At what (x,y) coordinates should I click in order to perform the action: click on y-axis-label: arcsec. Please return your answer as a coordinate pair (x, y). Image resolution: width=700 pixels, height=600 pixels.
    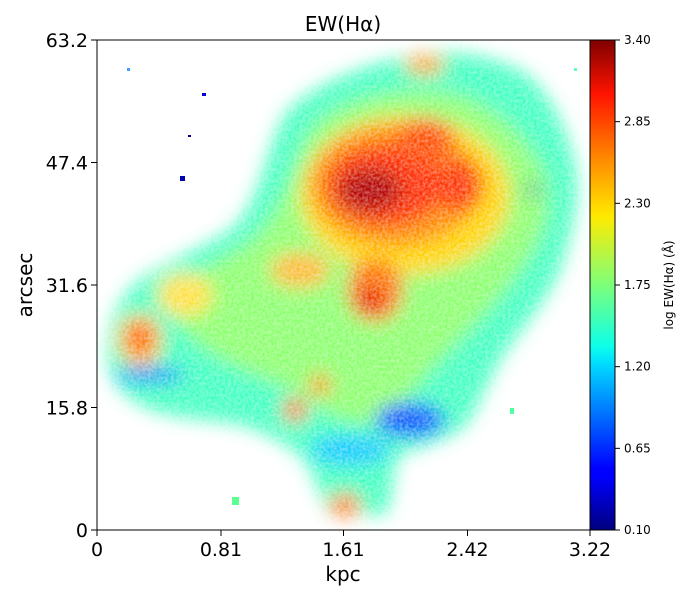
    Looking at the image, I should click on (25, 285).